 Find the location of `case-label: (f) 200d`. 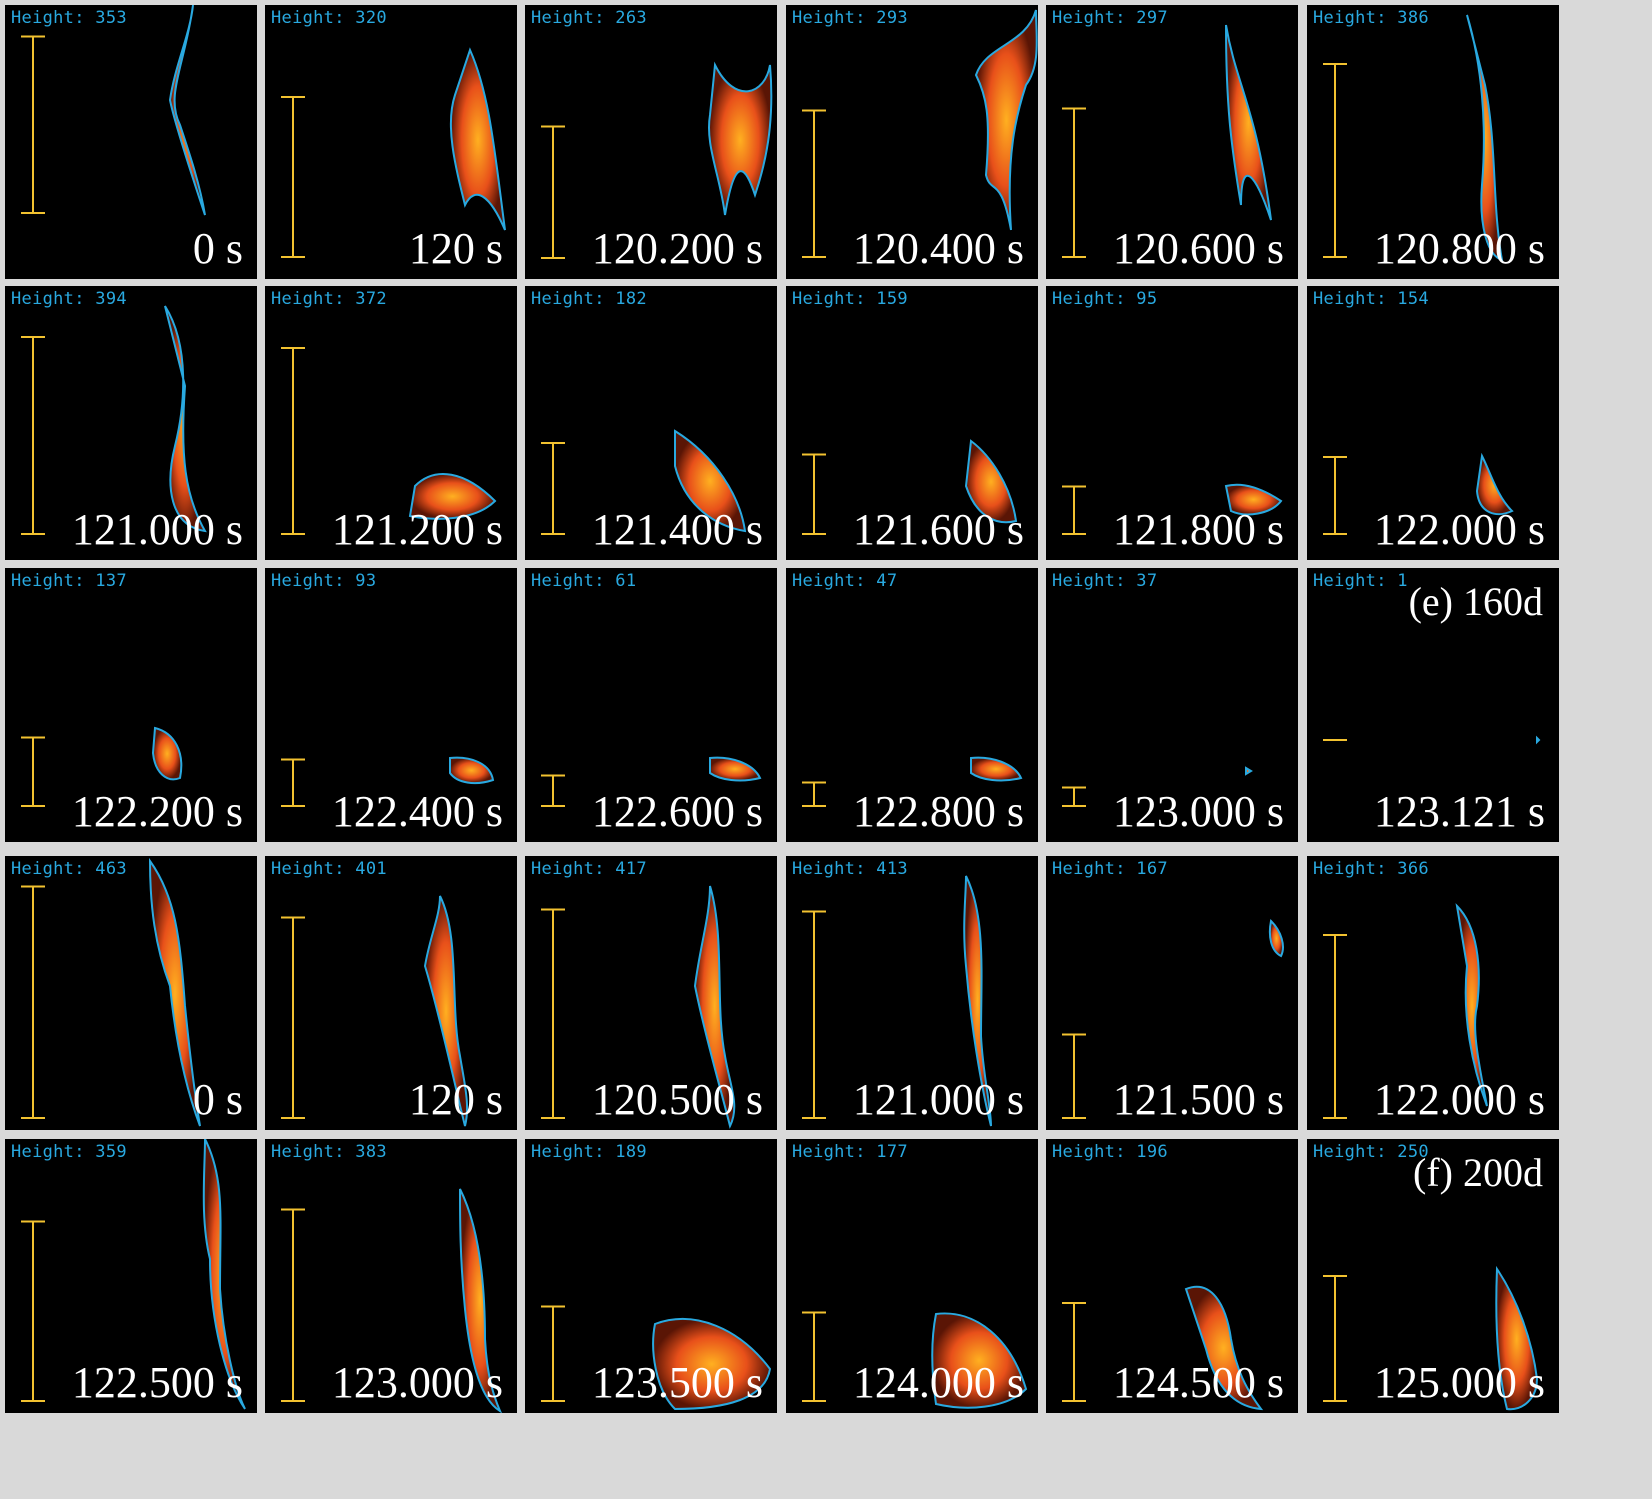

case-label: (f) 200d is located at coordinates (1478, 1172).